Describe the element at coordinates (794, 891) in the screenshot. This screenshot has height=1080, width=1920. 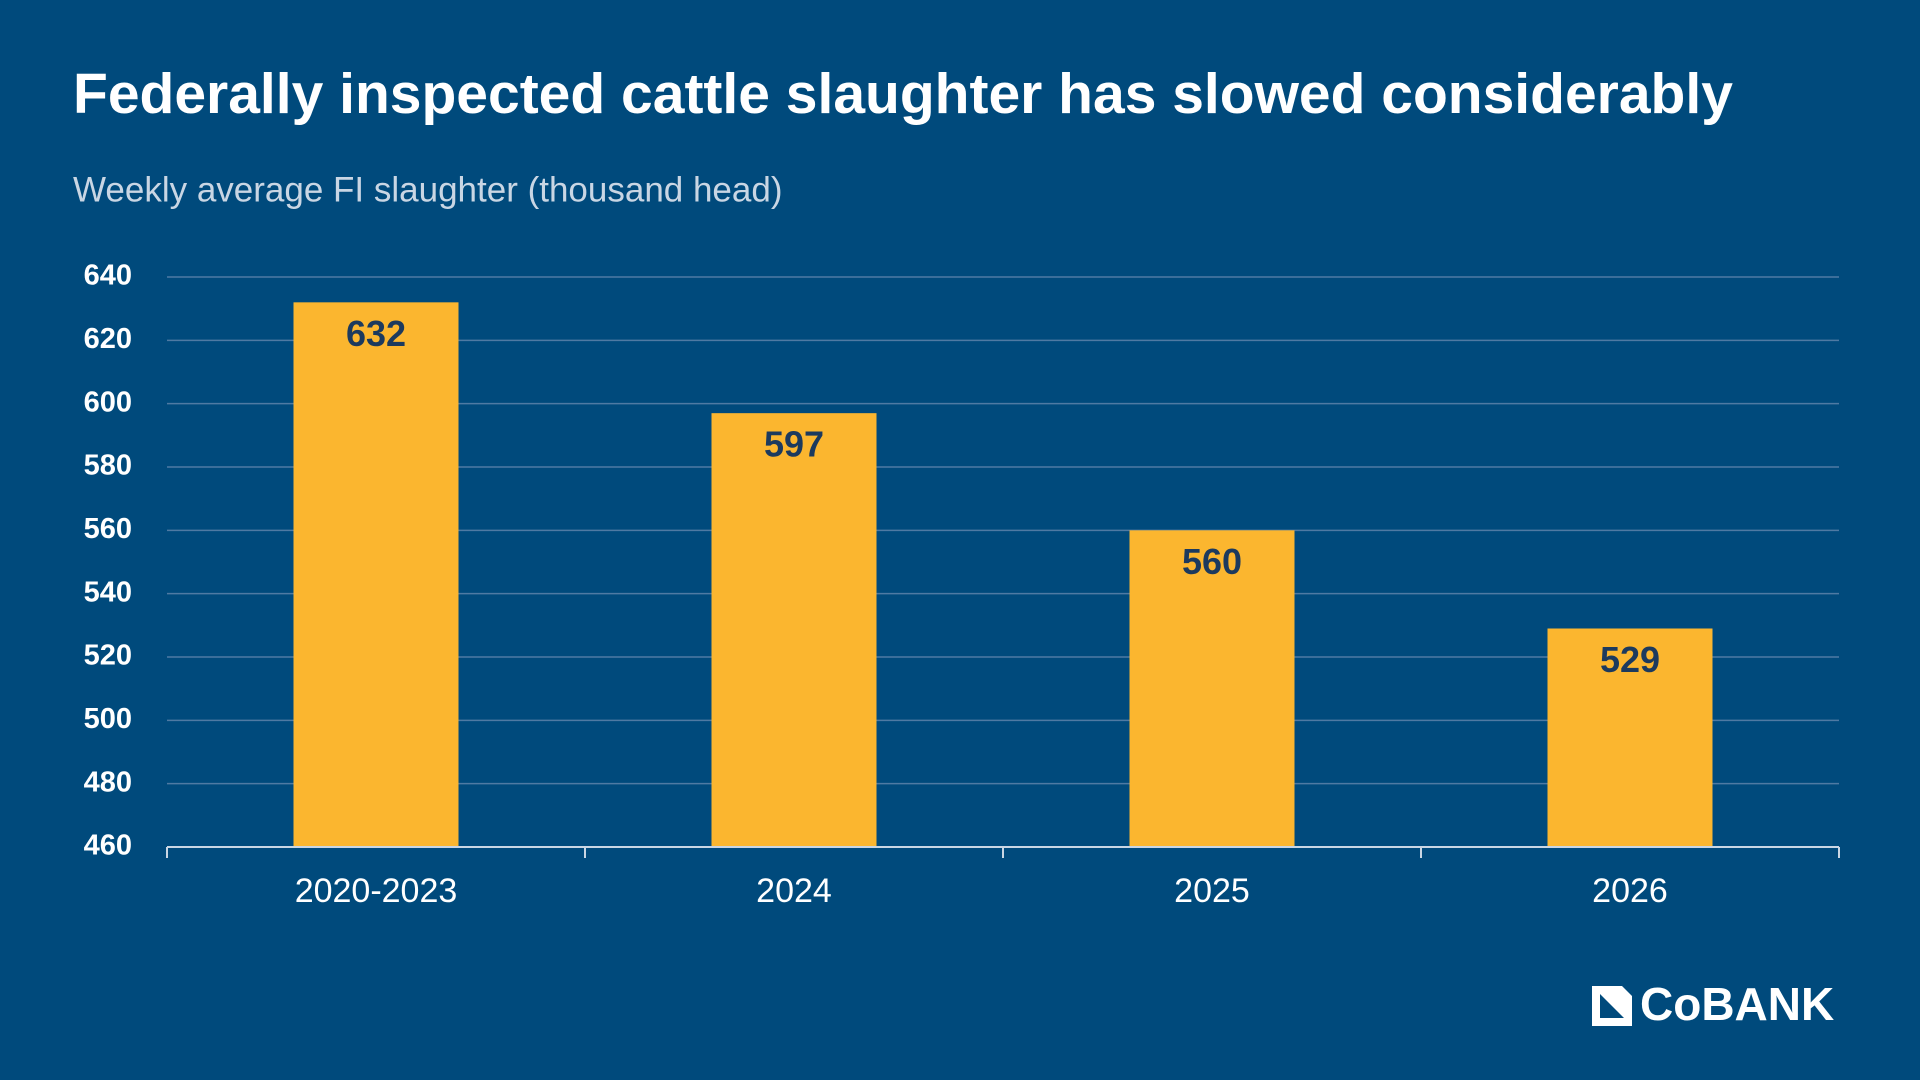
I see `x-tick-label: 2024` at that location.